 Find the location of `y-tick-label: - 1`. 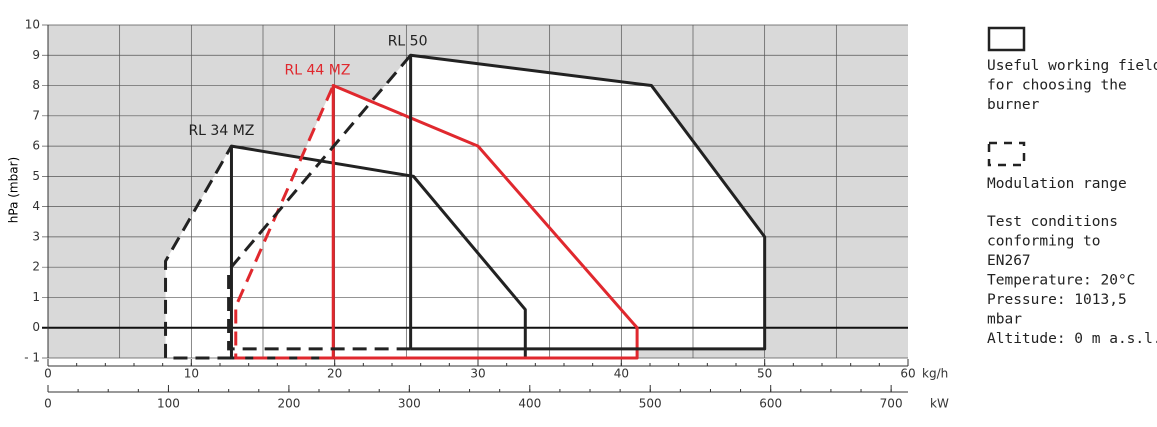

y-tick-label: - 1 is located at coordinates (32, 358).